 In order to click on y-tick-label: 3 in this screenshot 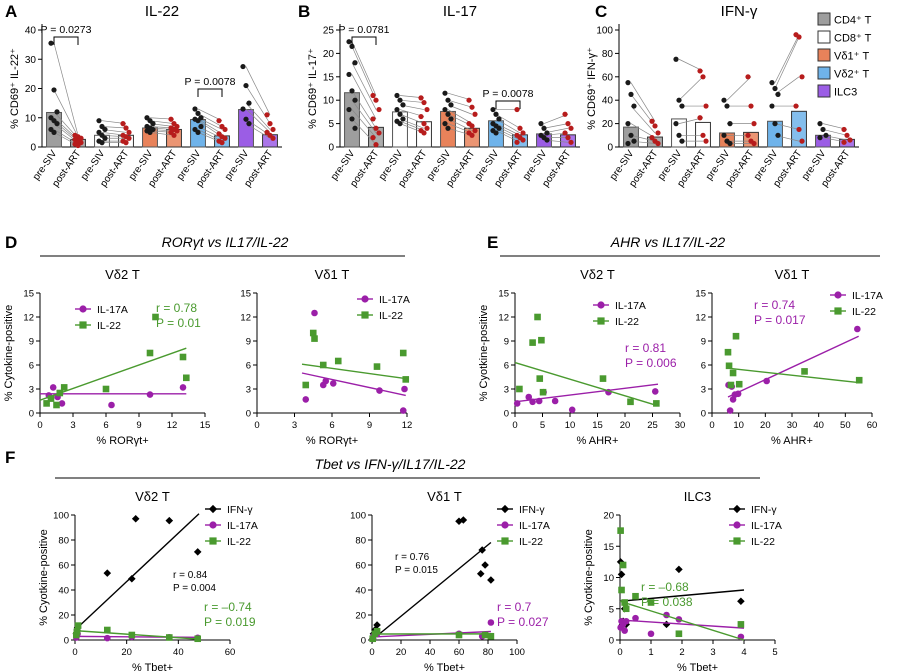, I will do `click(31, 390)`.